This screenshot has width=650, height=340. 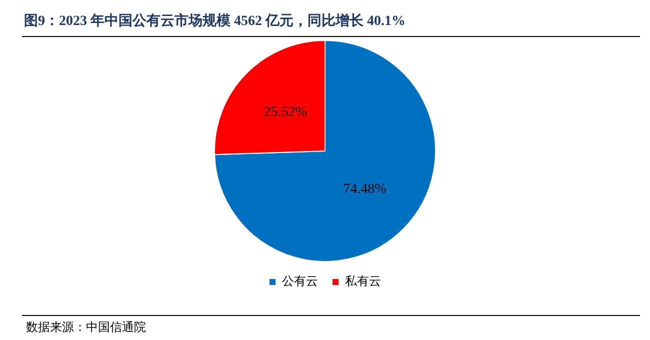 I want to click on data-label: 74.48%, so click(x=365, y=190).